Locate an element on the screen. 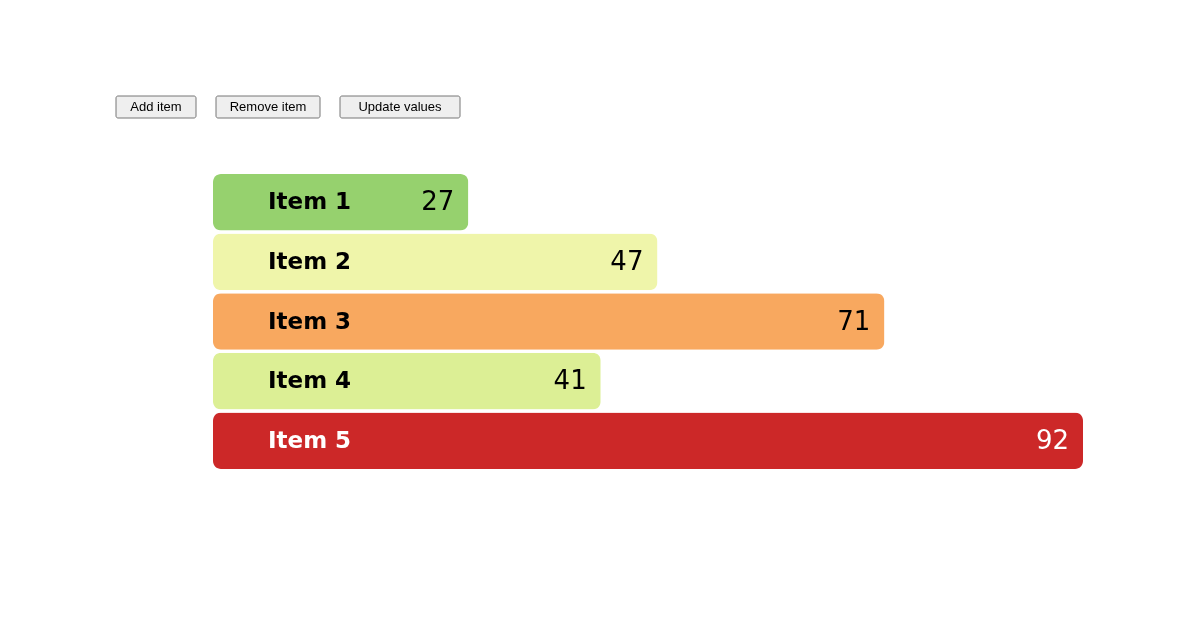 This screenshot has width=1200, height=630. data-label: 92 is located at coordinates (1052, 439).